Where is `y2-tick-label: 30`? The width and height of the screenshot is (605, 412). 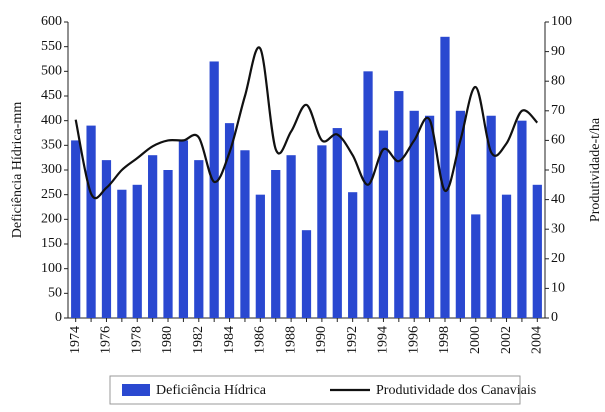
y2-tick-label: 30 is located at coordinates (558, 228).